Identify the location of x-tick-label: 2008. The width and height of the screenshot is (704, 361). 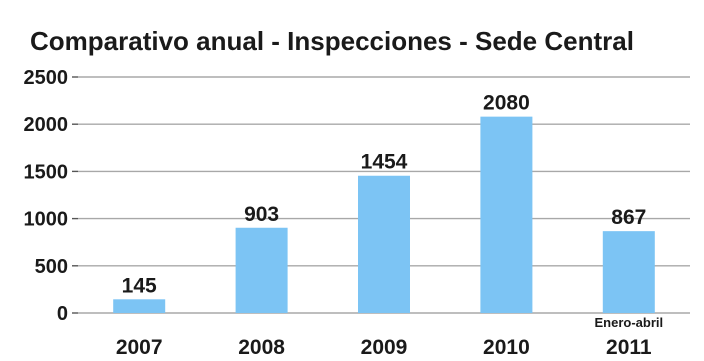
(261, 347).